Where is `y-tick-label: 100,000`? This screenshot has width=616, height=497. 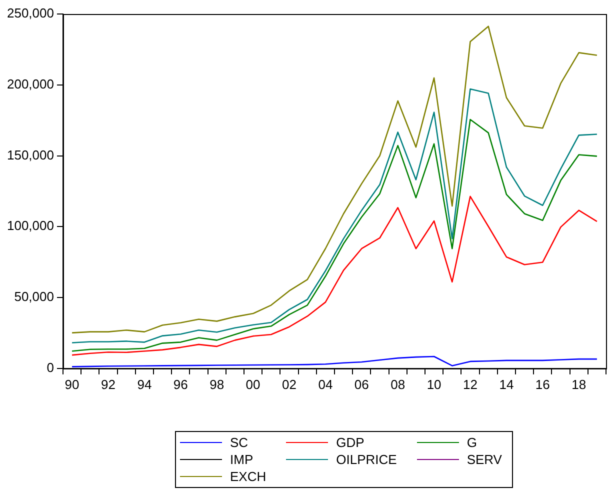
y-tick-label: 100,000 is located at coordinates (30, 226).